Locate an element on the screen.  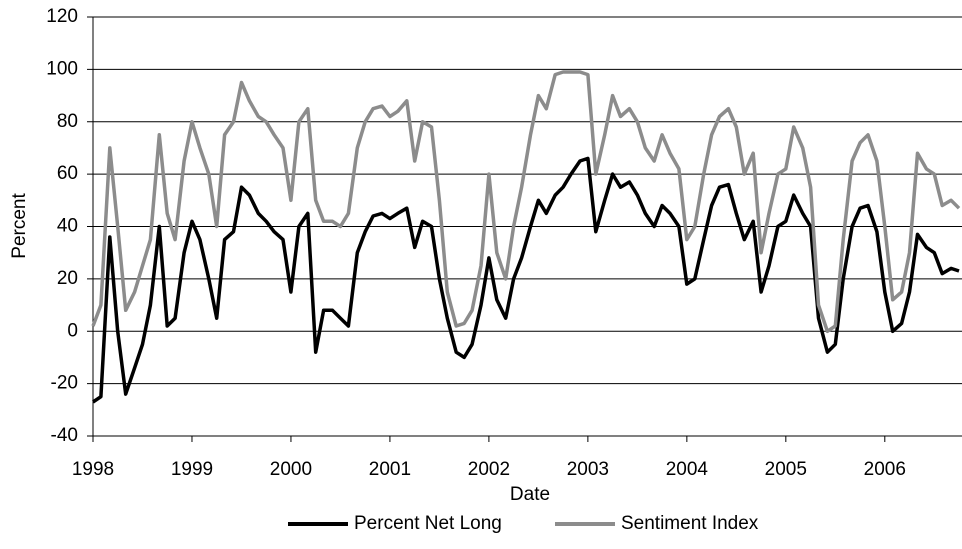
y-tick-label: 100 is located at coordinates (62, 68).